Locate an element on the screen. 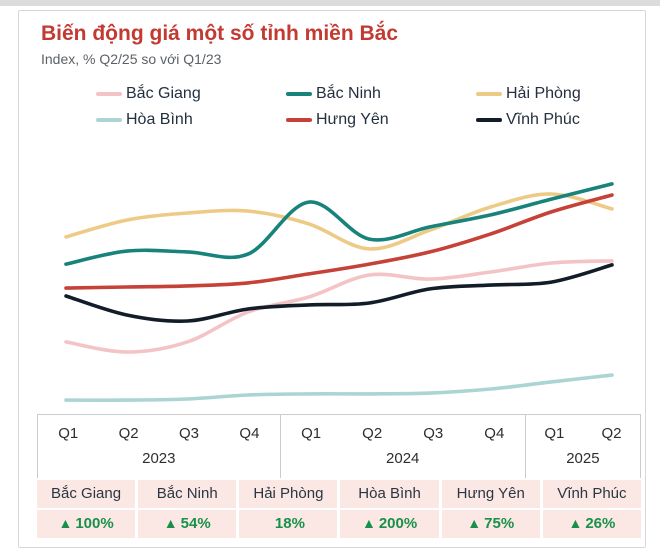 The height and width of the screenshot is (556, 660). legend-label: Hưng Yên is located at coordinates (352, 119).